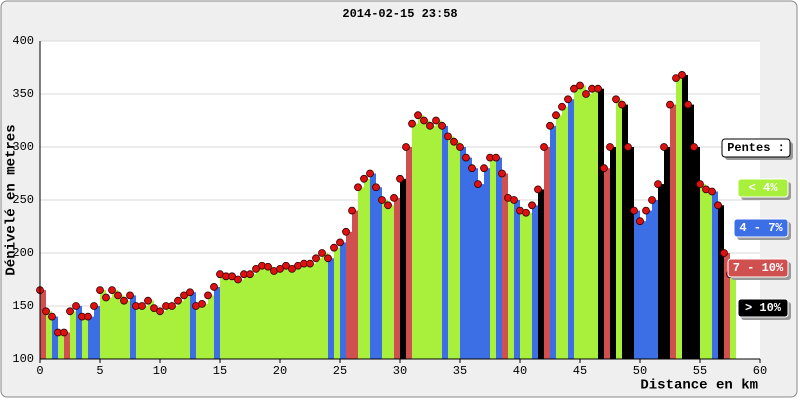 The height and width of the screenshot is (400, 800). What do you see at coordinates (39, 371) in the screenshot?
I see `x-tick-label: 0` at bounding box center [39, 371].